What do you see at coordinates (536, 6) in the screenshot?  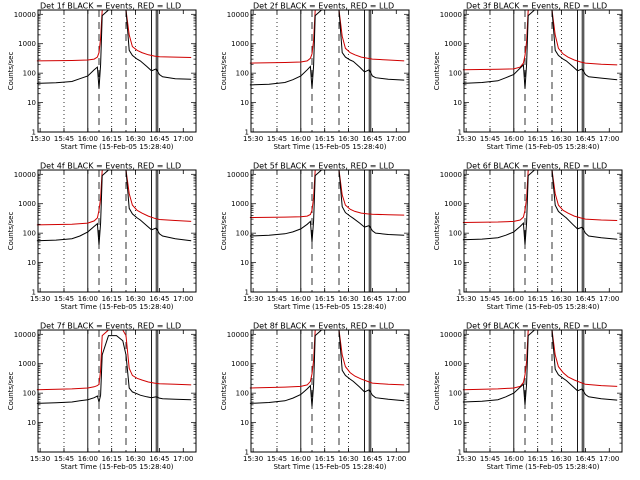 I see `panel-title: Det 3f BLACK = Events, RED = LLD` at bounding box center [536, 6].